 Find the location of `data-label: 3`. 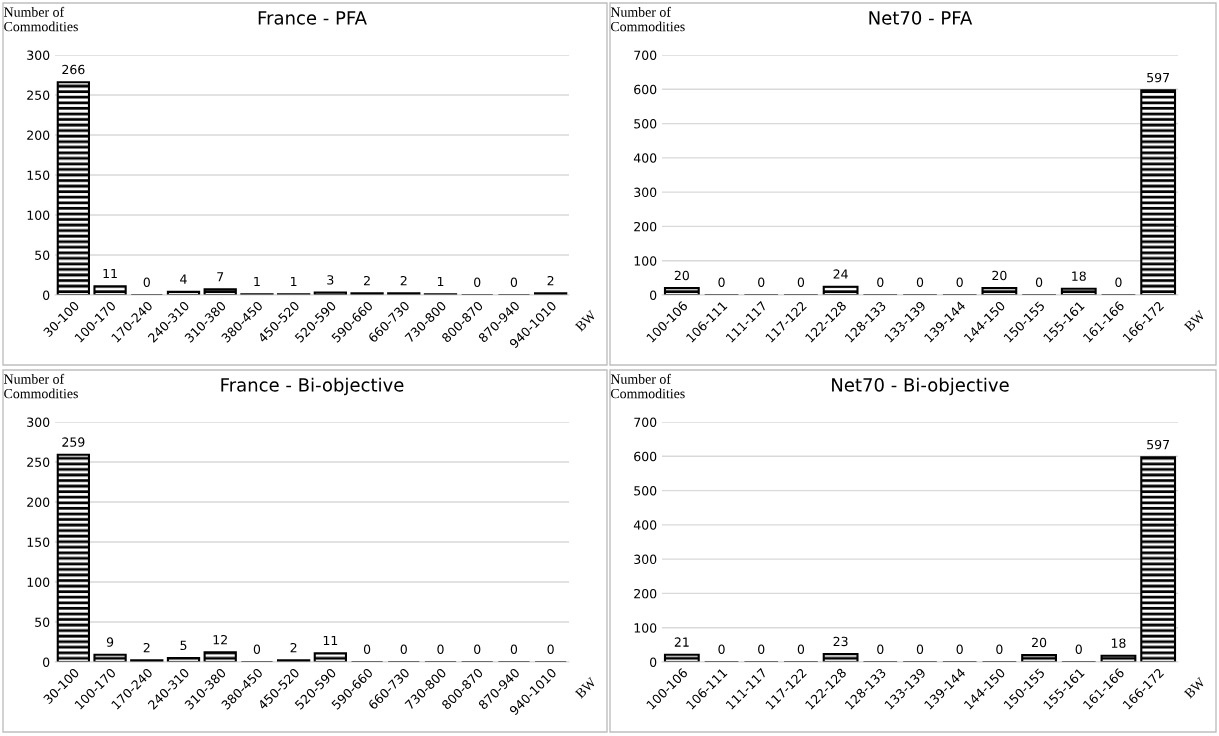

data-label: 3 is located at coordinates (330, 280).